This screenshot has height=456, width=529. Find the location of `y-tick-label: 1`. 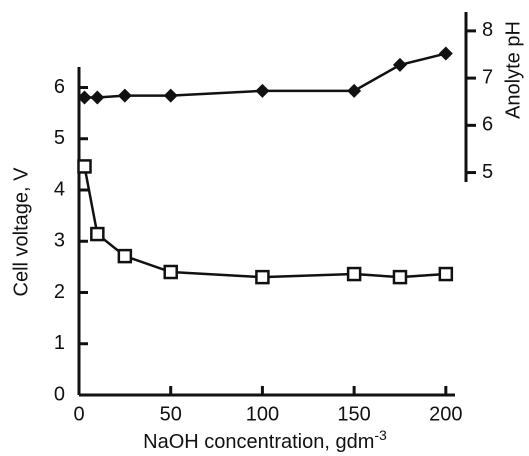

y-tick-label: 1 is located at coordinates (59, 343).